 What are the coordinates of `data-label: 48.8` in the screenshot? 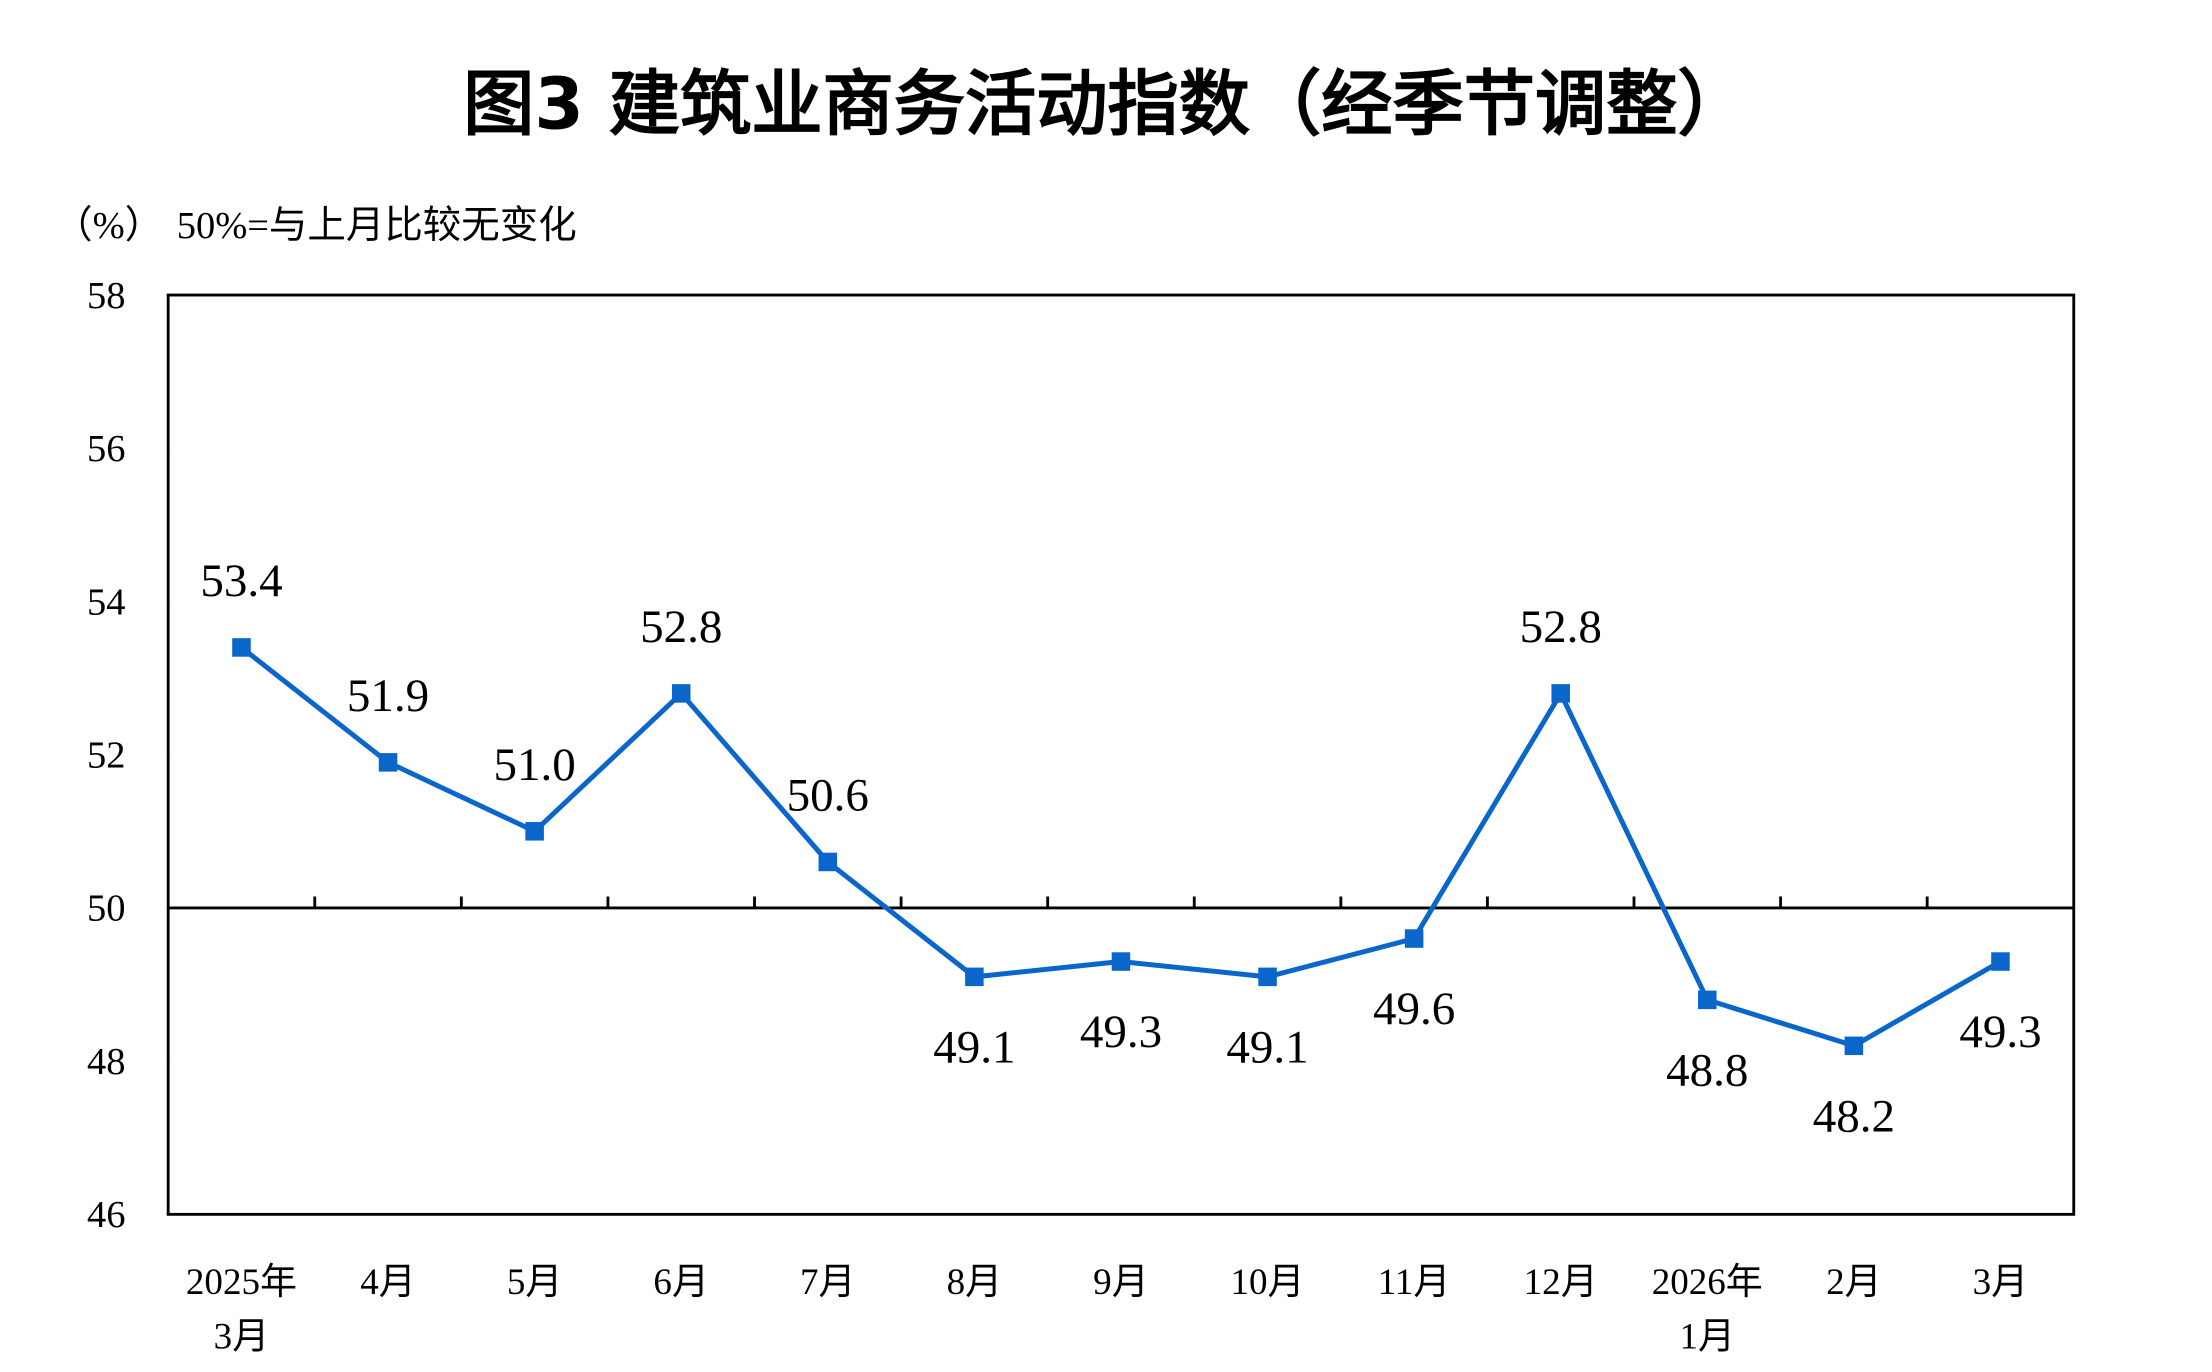 It's located at (1707, 1070).